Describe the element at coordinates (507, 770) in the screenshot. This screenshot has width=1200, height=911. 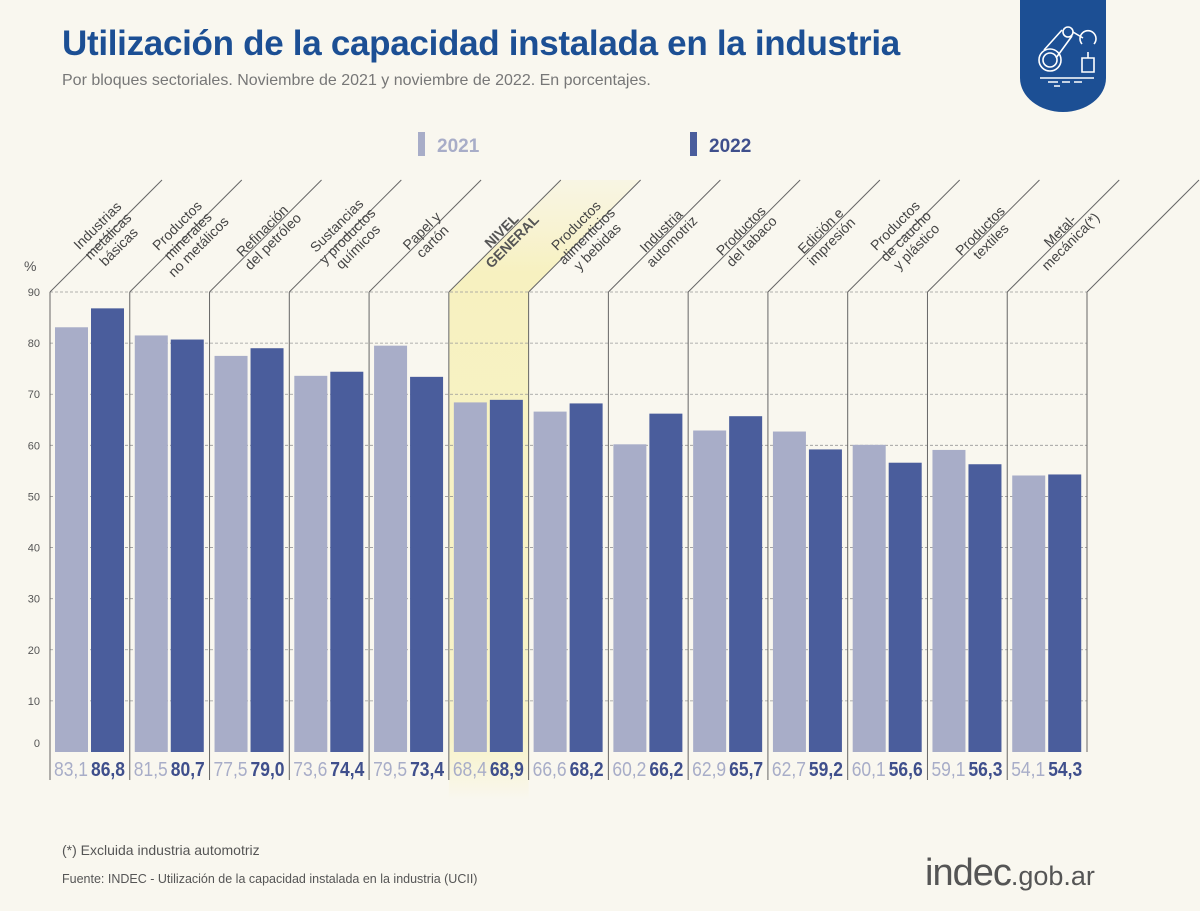
I see `data-label-2022: 68,9` at that location.